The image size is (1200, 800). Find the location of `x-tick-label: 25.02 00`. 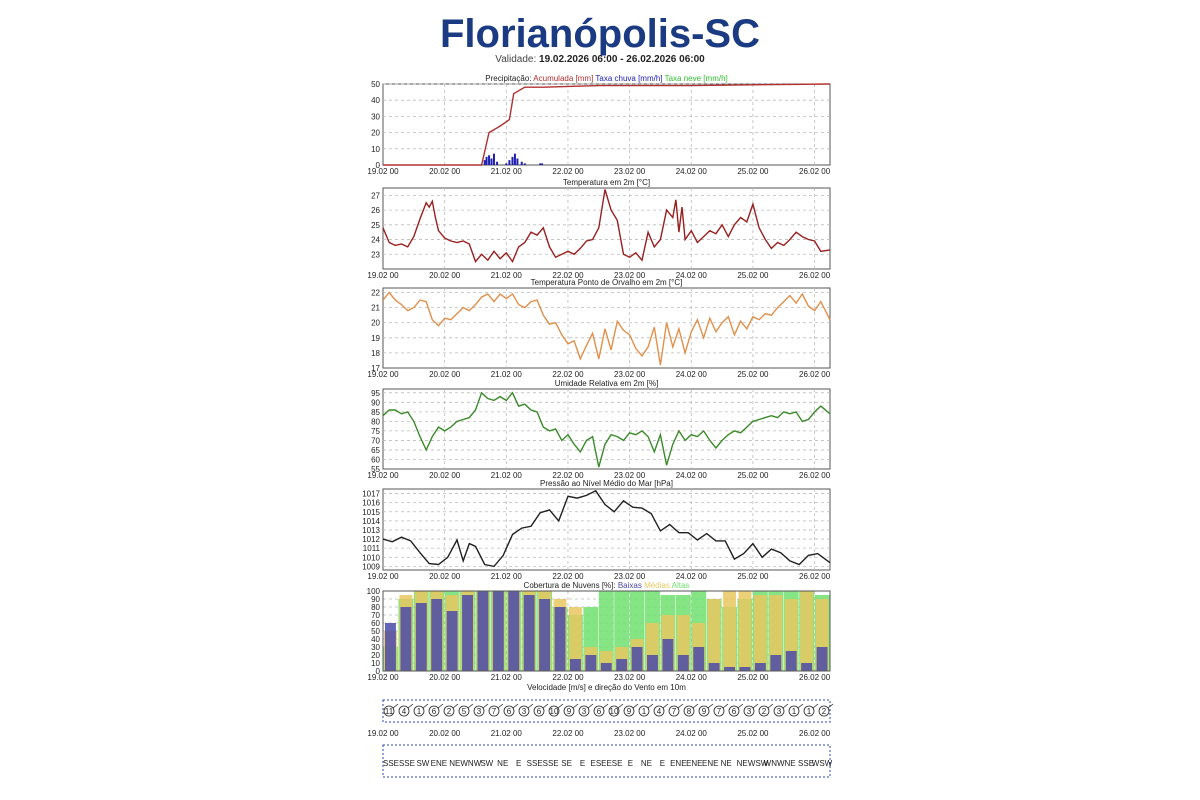

x-tick-label: 25.02 00 is located at coordinates (753, 171).